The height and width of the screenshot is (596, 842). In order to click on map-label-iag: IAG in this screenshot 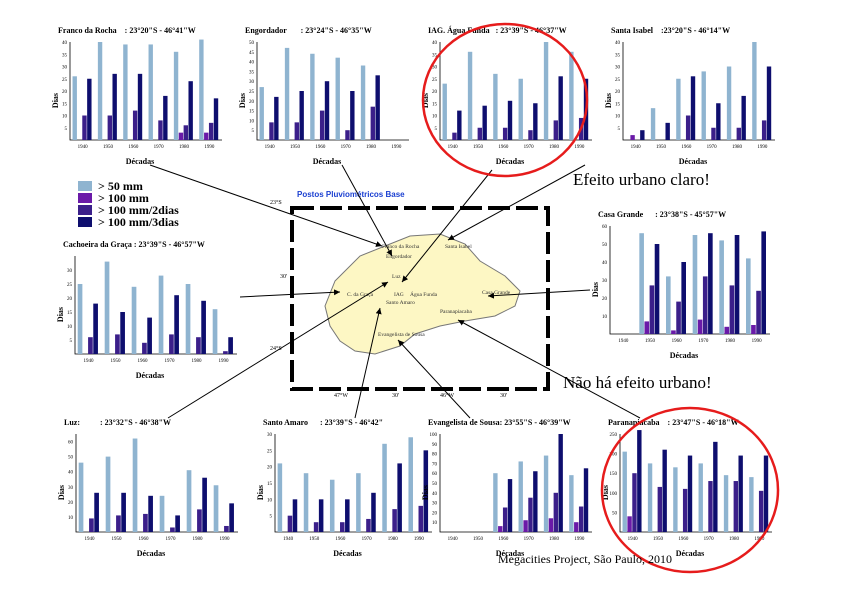, I will do `click(399, 295)`.